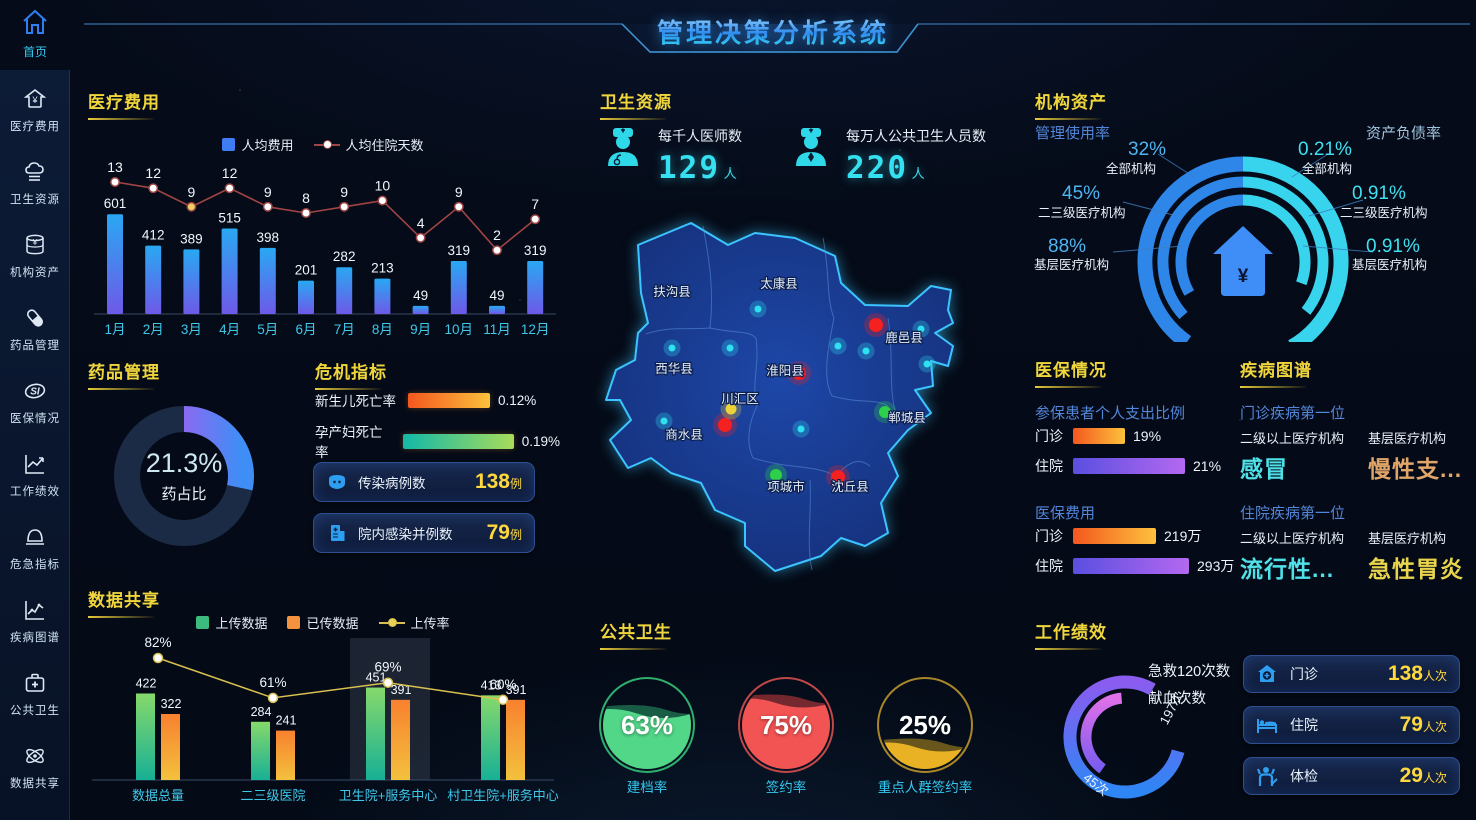 The height and width of the screenshot is (820, 1476). I want to click on disease-name: 感冒, so click(1264, 469).